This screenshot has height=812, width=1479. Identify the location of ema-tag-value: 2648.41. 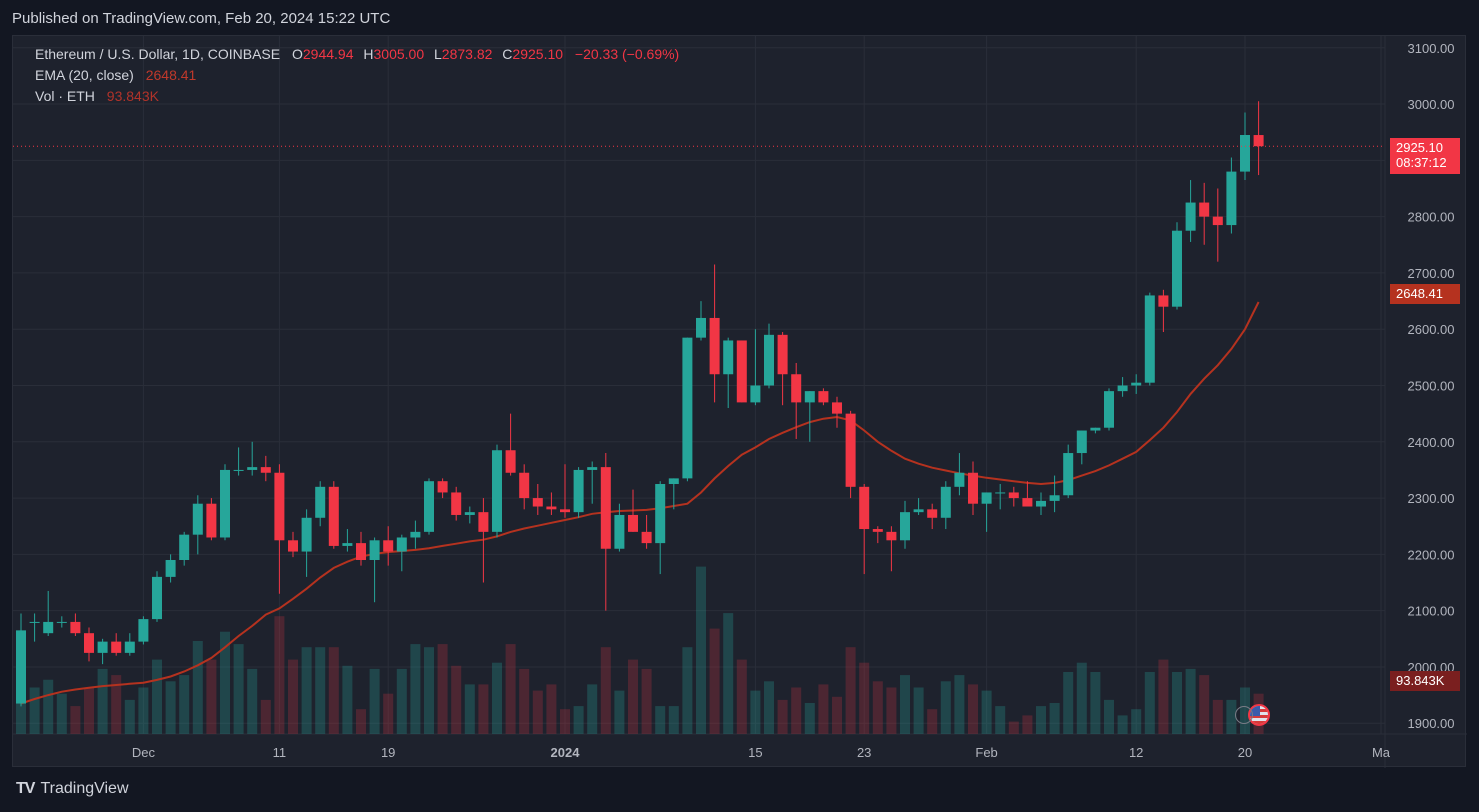
(1419, 293).